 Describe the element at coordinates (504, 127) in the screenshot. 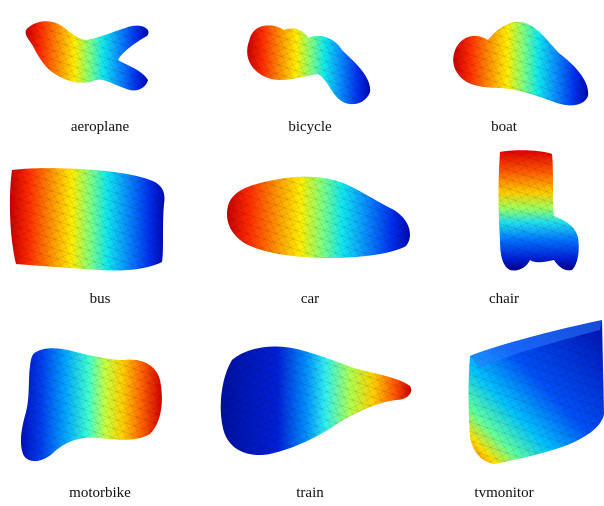

I see `caption-boat: boat` at that location.